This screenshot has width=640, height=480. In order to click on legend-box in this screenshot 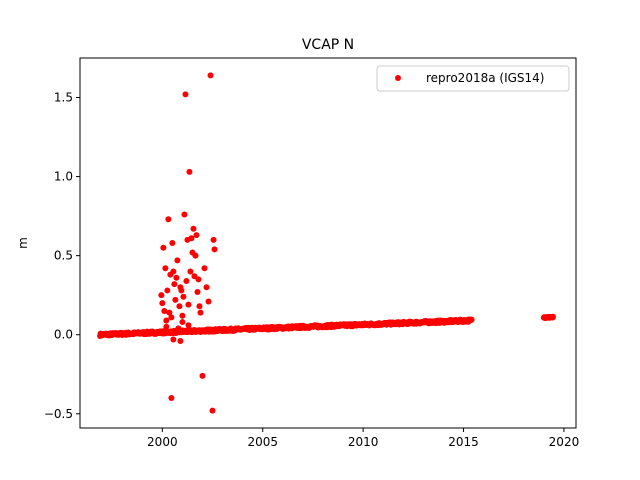, I will do `click(473, 78)`.